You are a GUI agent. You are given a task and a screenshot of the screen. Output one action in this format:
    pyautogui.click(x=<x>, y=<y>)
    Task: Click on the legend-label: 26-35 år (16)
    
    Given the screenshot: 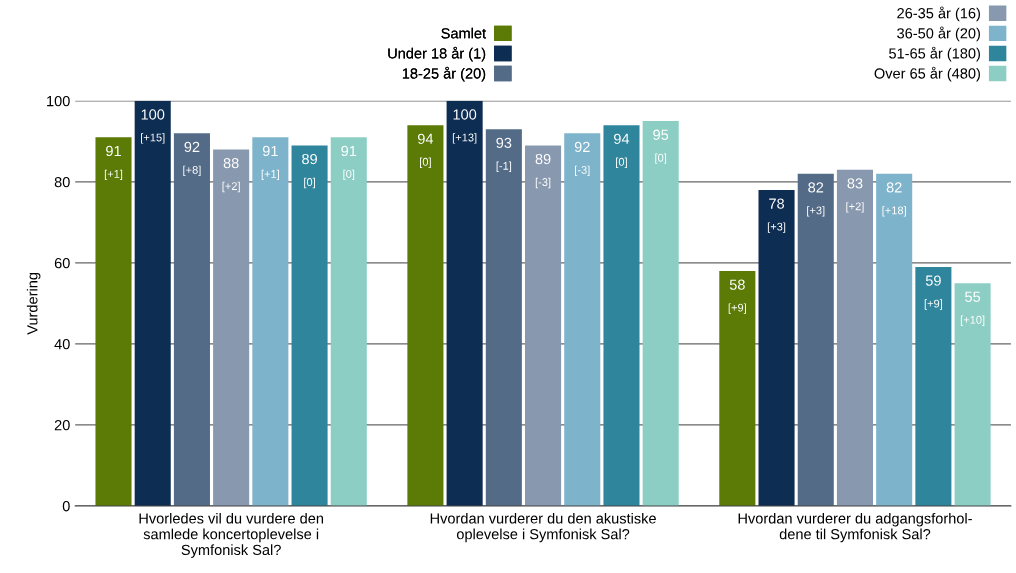 What is the action you would take?
    pyautogui.click(x=938, y=14)
    